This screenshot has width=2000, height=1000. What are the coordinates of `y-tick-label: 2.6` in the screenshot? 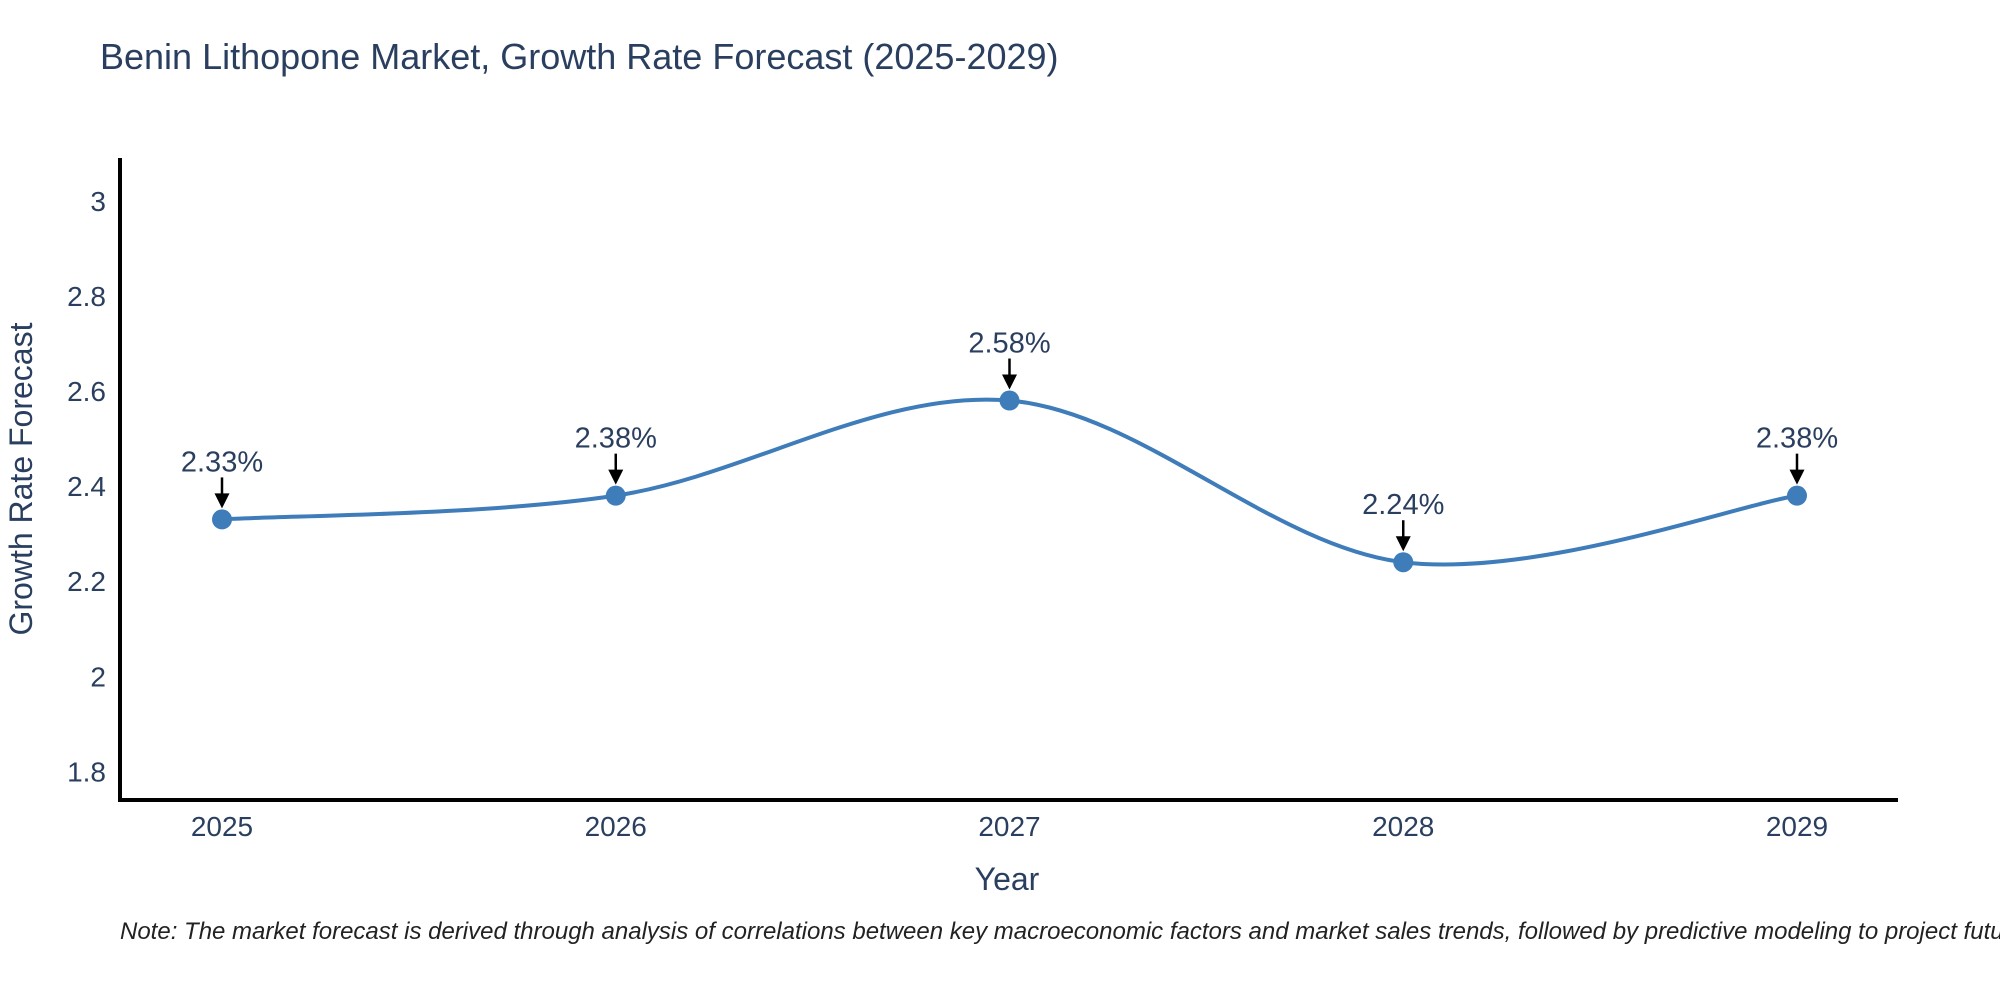 It's located at (86, 391).